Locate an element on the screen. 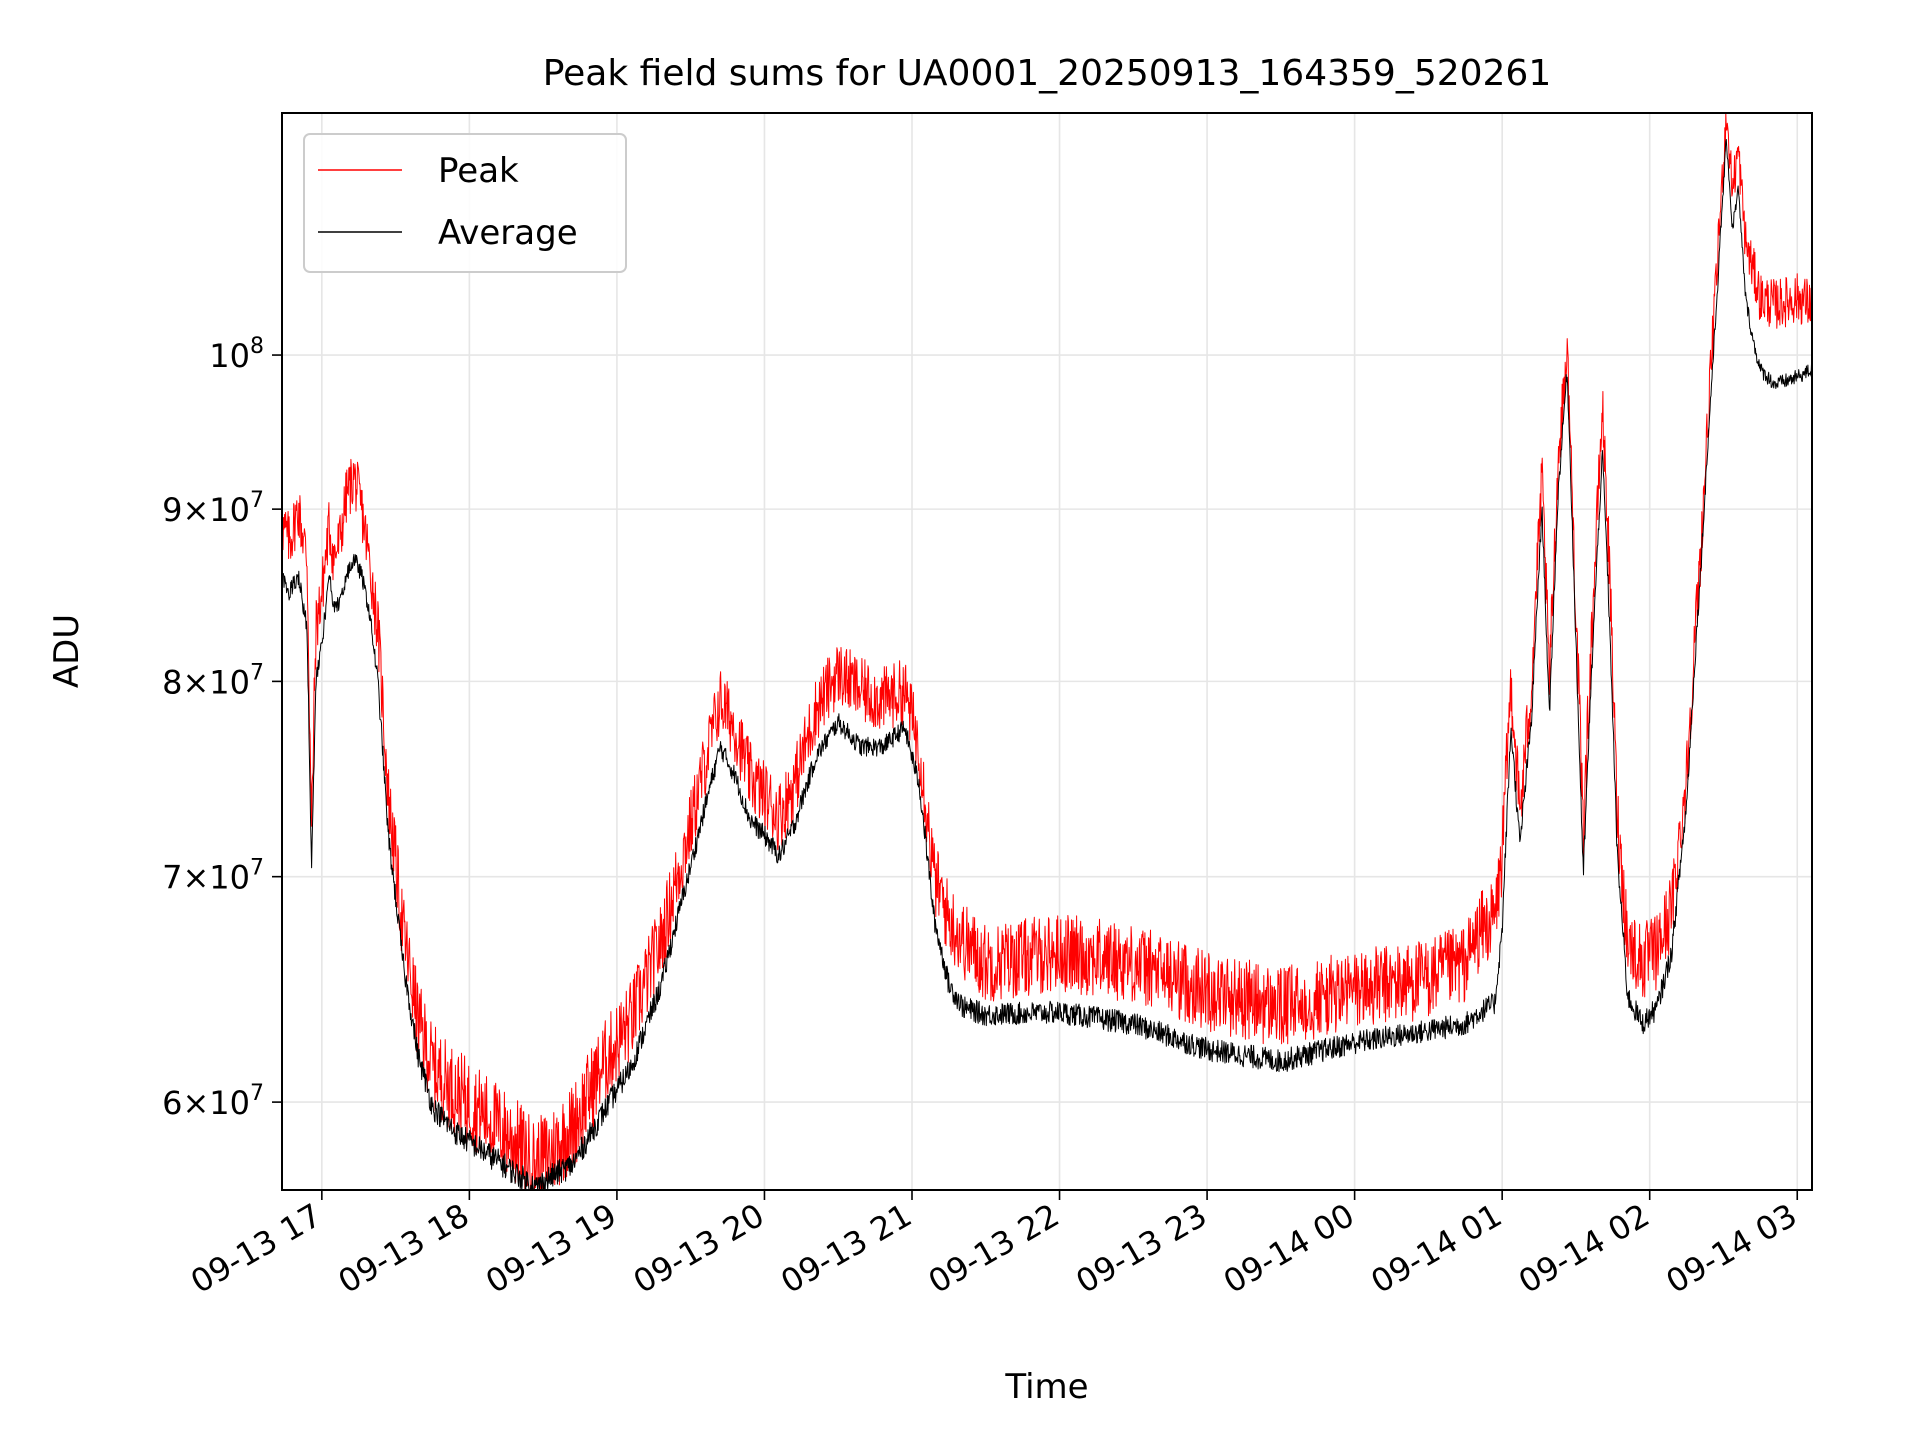  y-axis-label: ADU is located at coordinates (67, 651).